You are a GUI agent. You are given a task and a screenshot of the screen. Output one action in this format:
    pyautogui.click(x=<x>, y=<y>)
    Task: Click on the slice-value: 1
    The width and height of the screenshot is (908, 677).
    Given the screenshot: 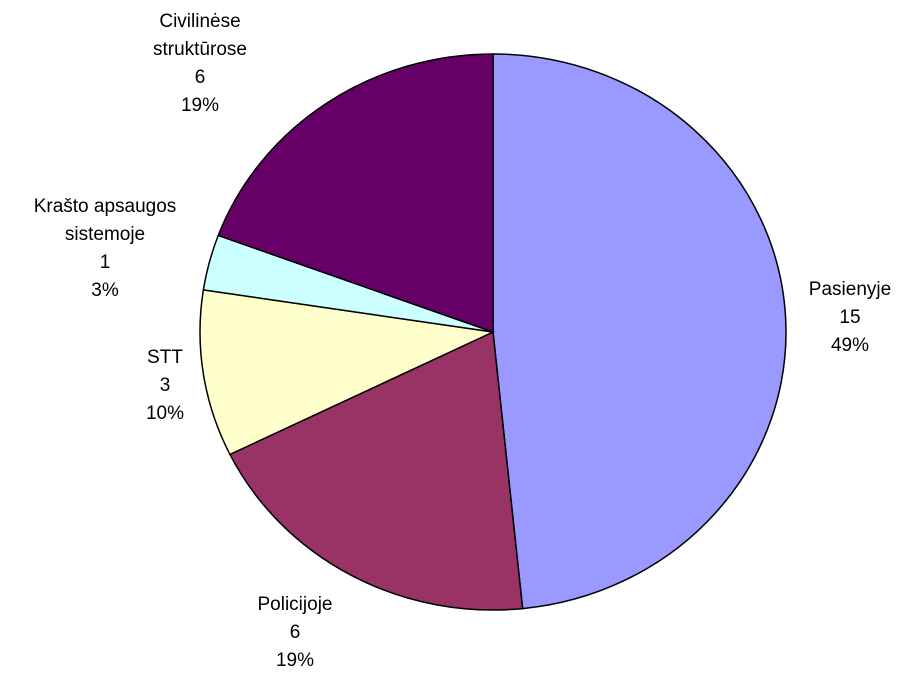 What is the action you would take?
    pyautogui.click(x=105, y=262)
    